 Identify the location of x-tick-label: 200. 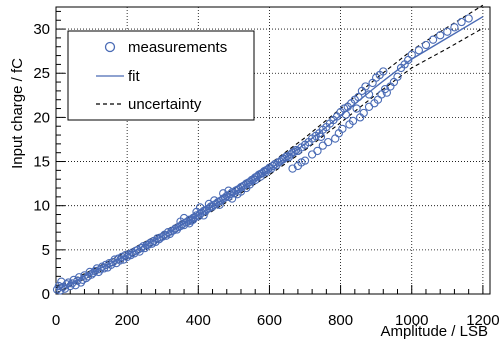
(127, 320).